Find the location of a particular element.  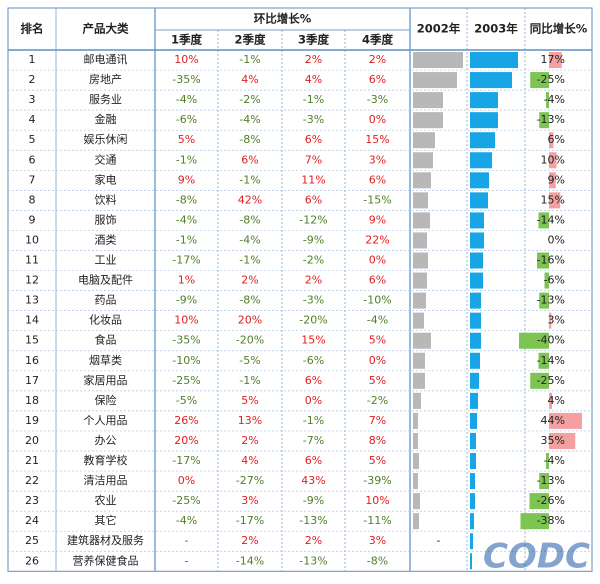

yoy-label: 3% is located at coordinates (556, 320).